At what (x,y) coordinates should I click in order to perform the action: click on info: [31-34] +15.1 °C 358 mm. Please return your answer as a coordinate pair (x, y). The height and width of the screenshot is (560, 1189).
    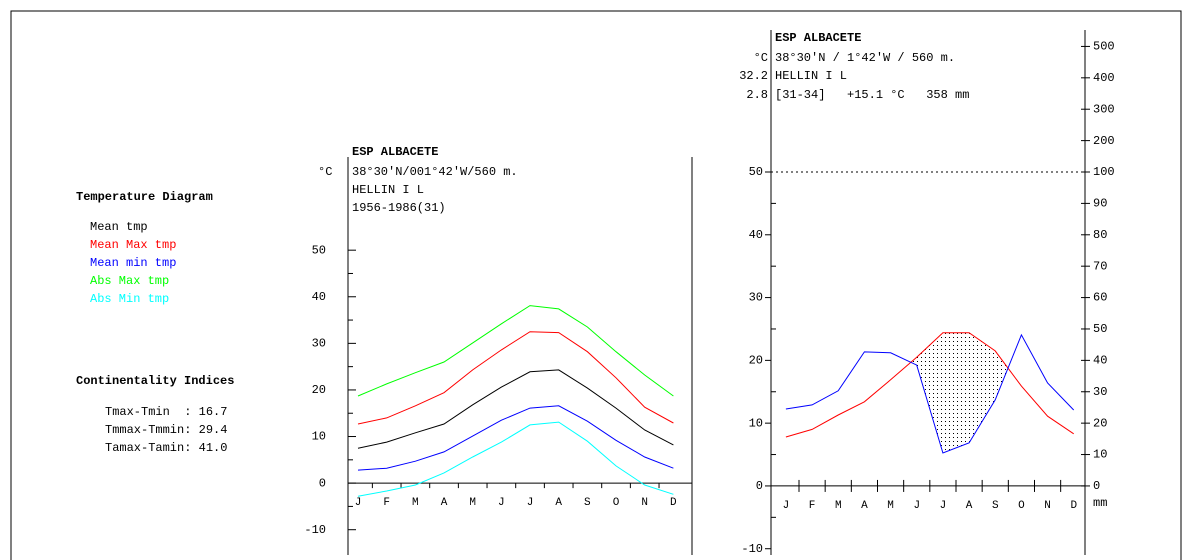
    Looking at the image, I should click on (872, 95).